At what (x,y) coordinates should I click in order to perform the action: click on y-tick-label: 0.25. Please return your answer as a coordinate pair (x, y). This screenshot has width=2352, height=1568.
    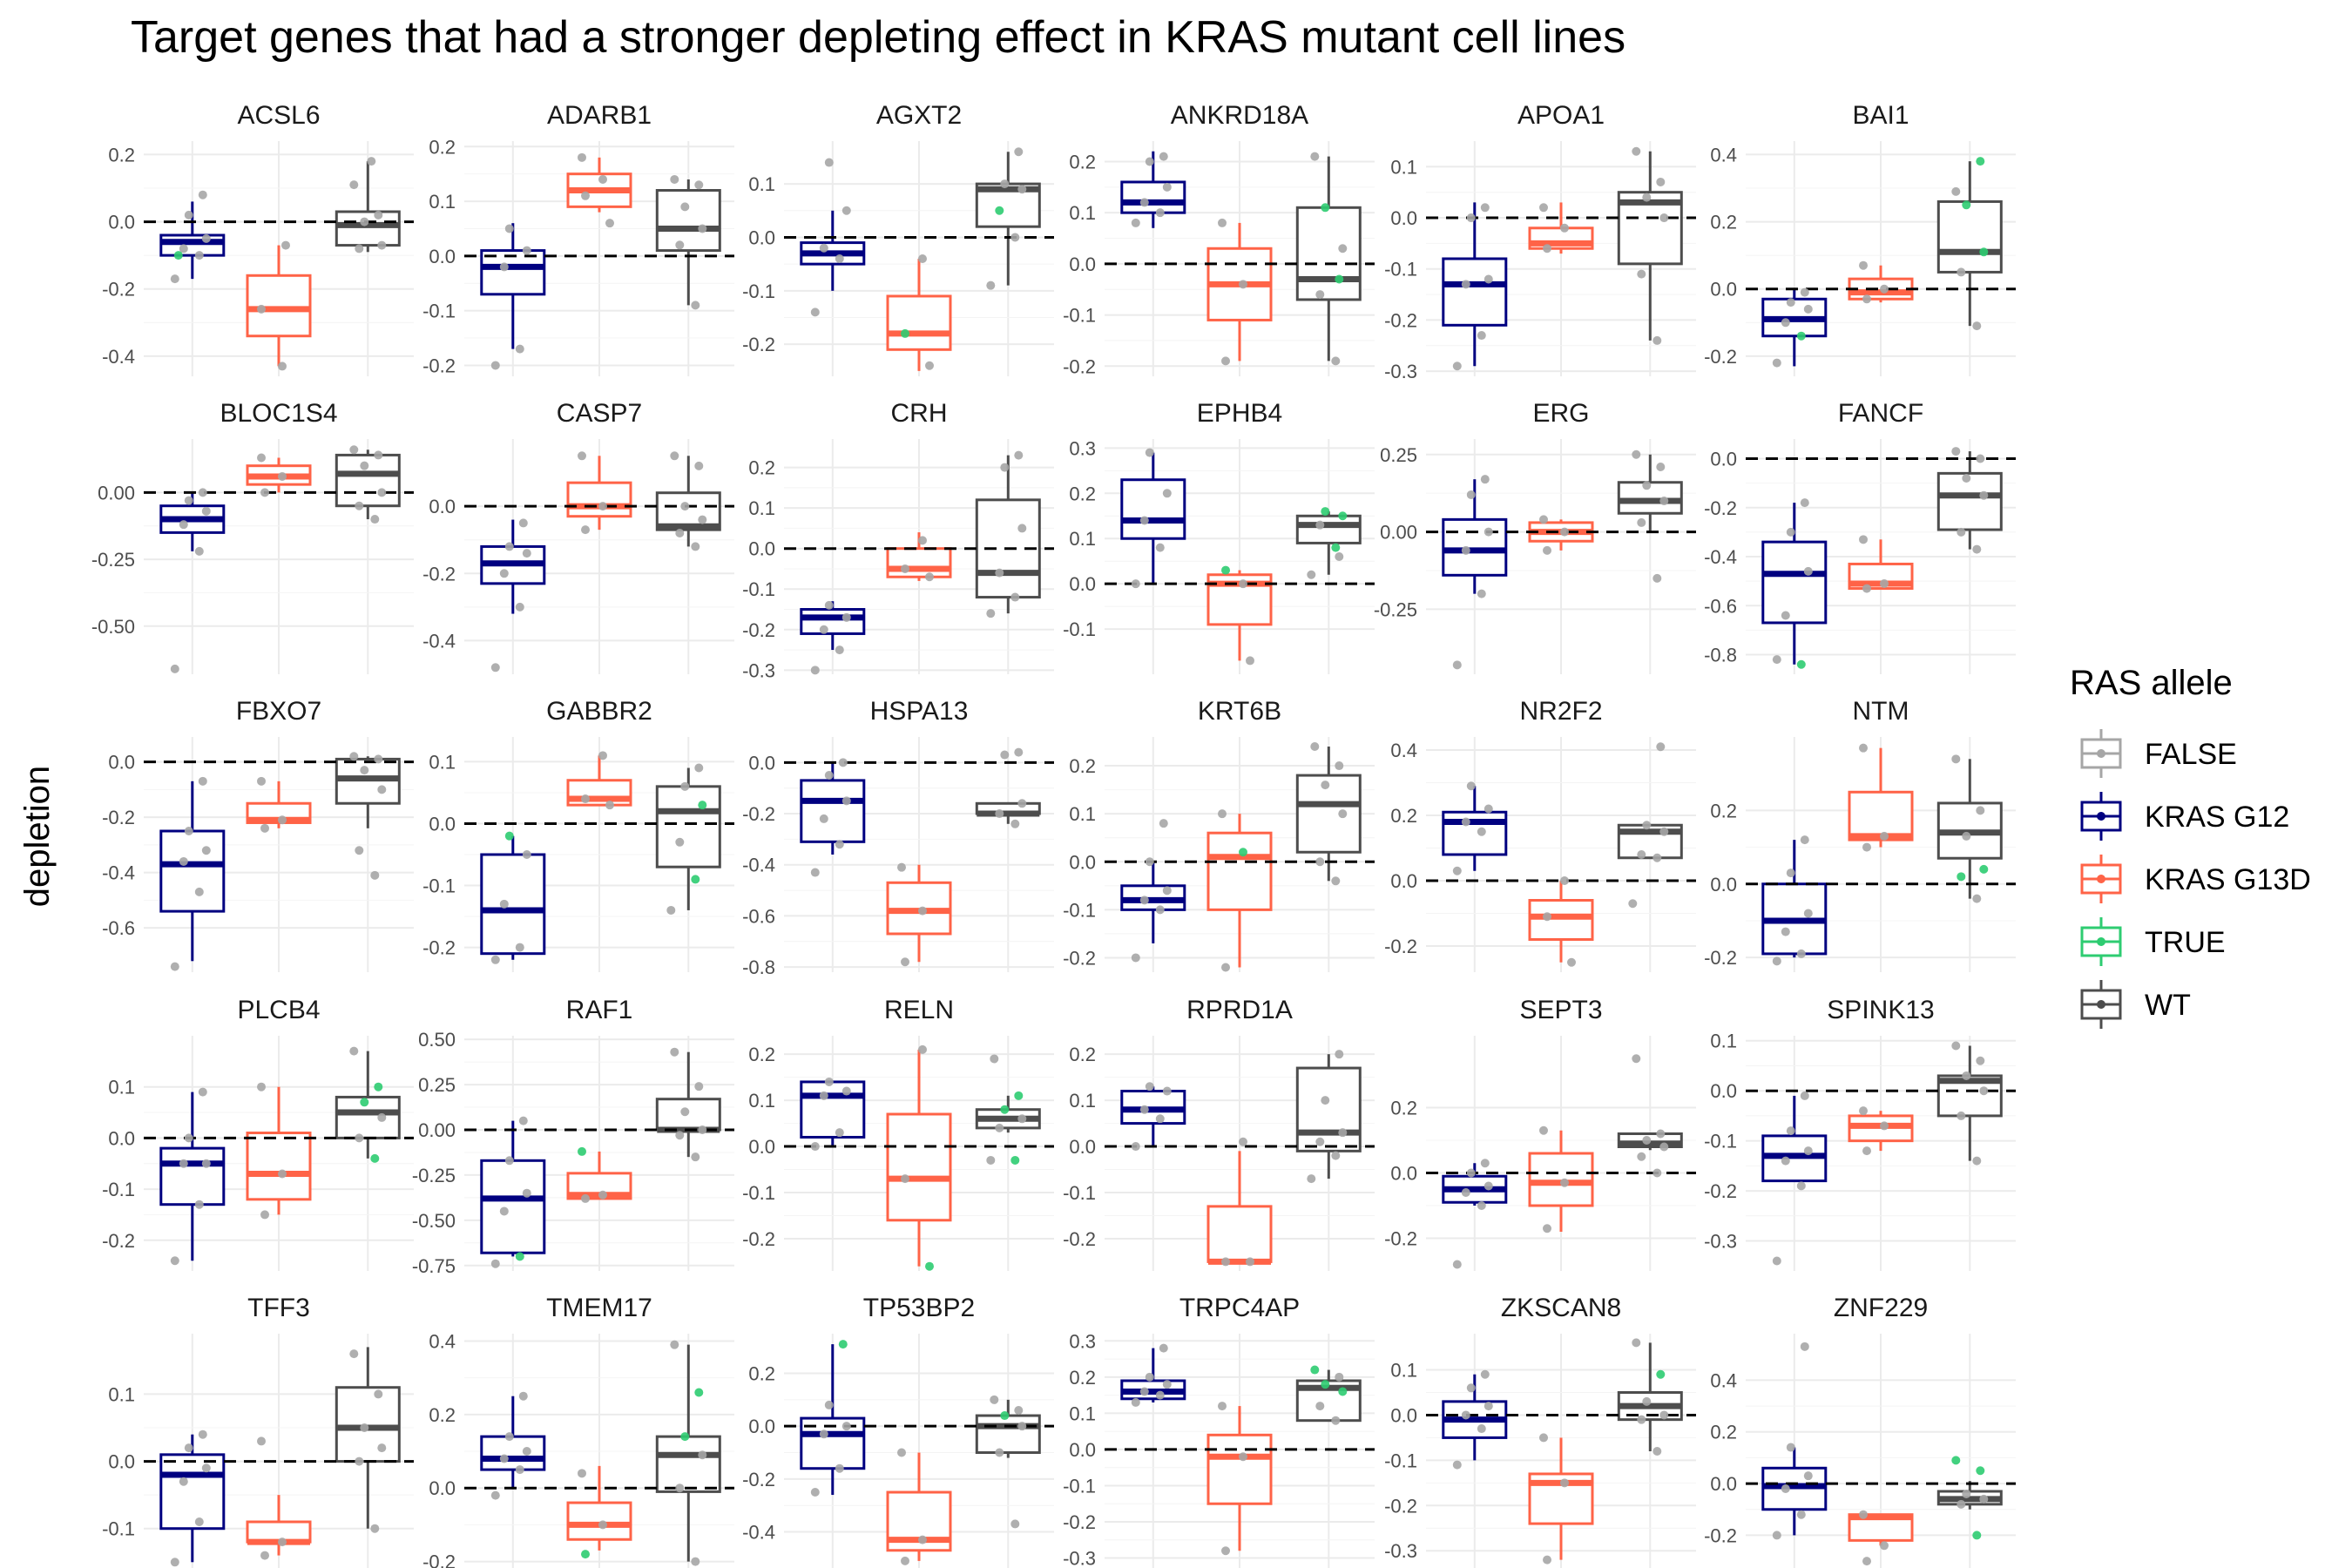
    Looking at the image, I should click on (437, 1085).